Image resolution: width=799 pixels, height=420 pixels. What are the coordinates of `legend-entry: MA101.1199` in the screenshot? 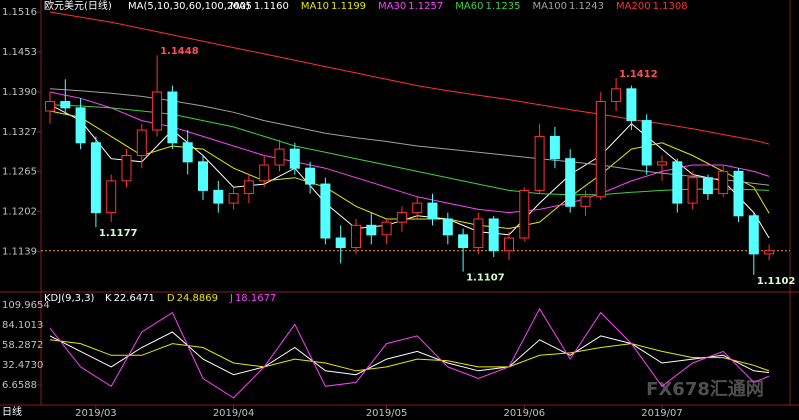 It's located at (333, 6).